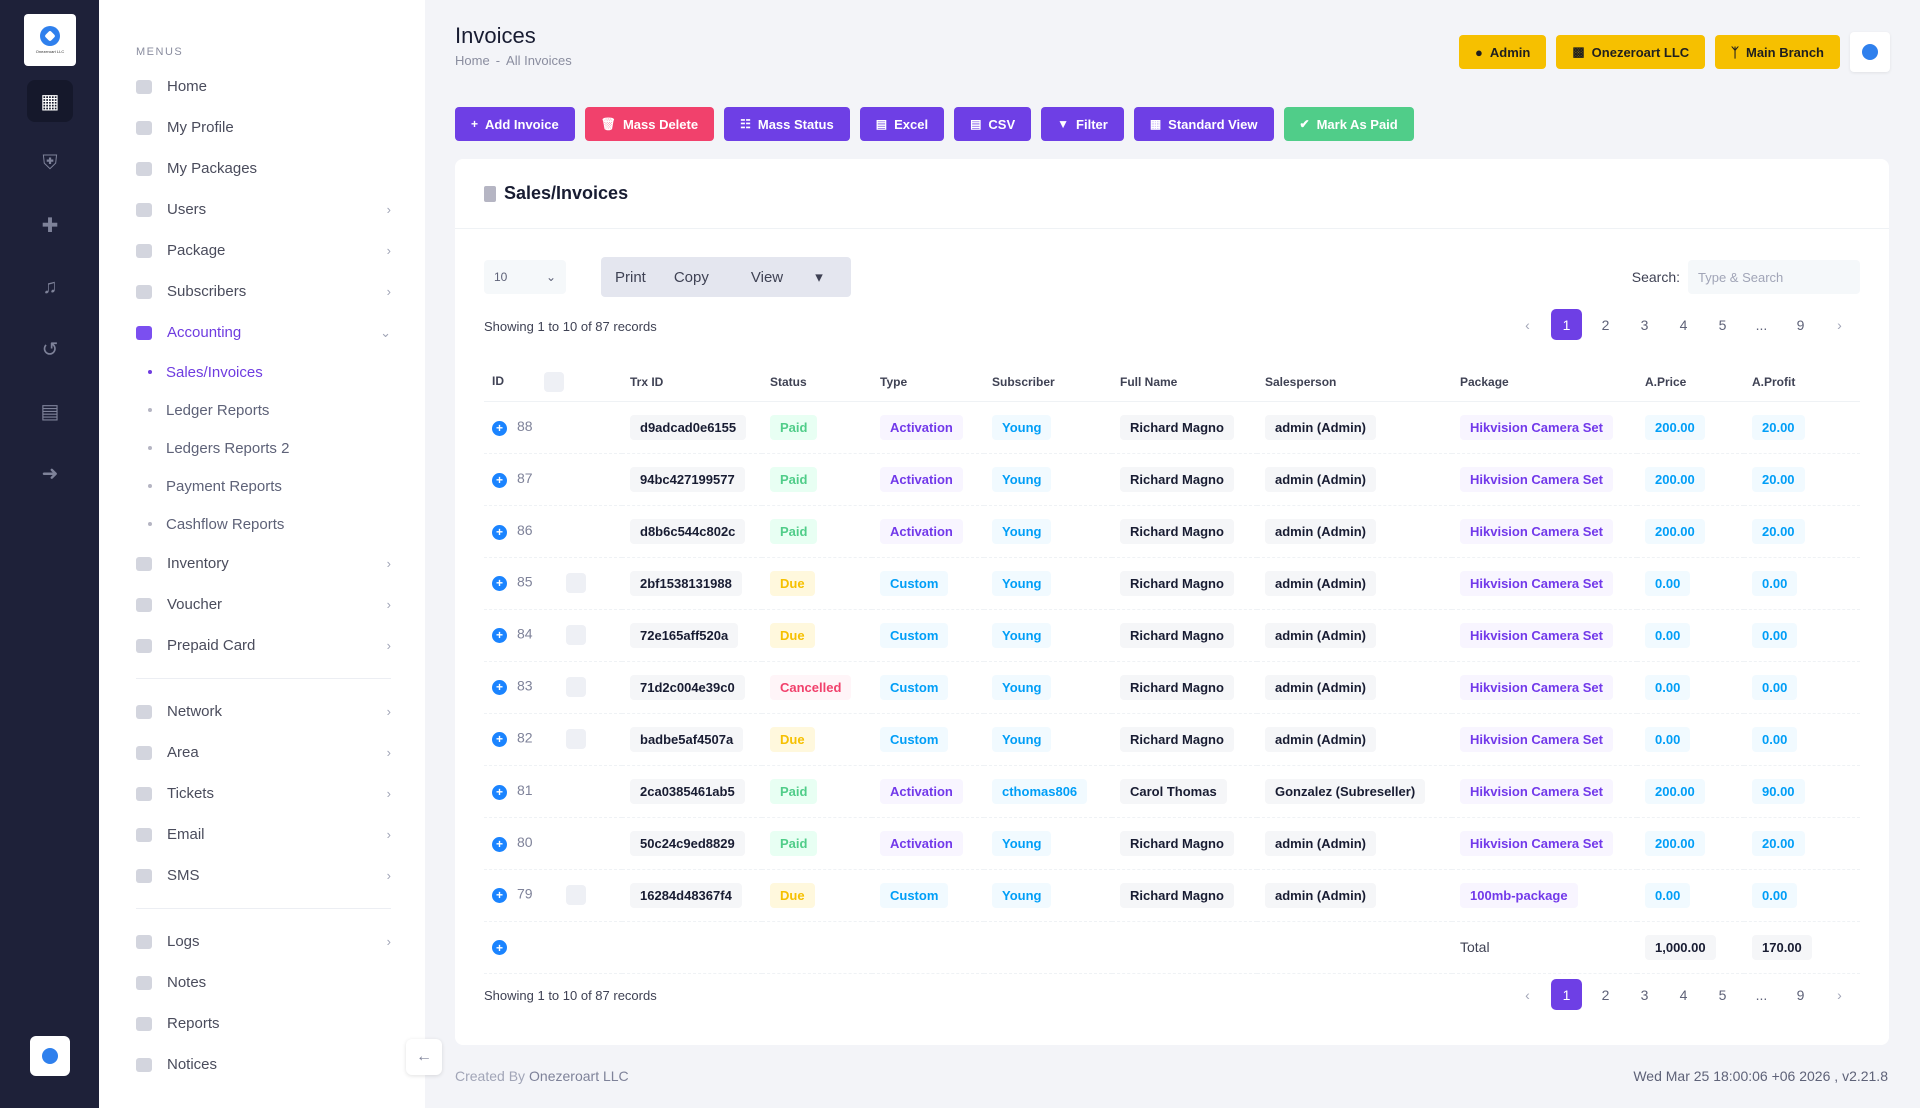 The height and width of the screenshot is (1108, 1920). What do you see at coordinates (1348, 124) in the screenshot?
I see `mark-as-paid-button: ✔ Mark As Paid` at bounding box center [1348, 124].